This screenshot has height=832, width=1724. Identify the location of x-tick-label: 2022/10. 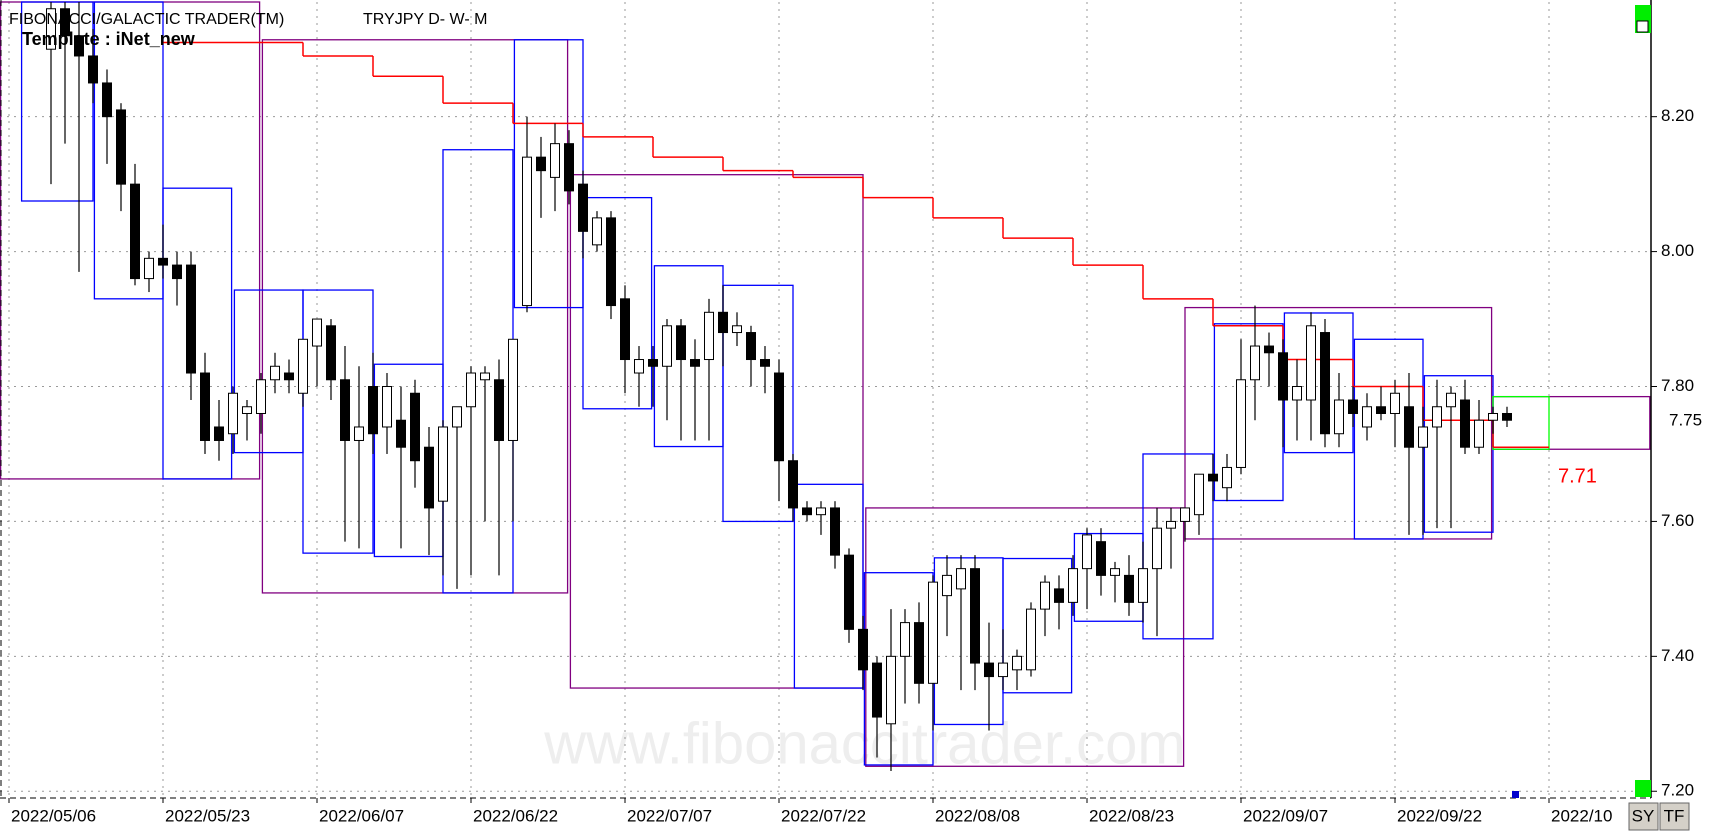
(1581, 815).